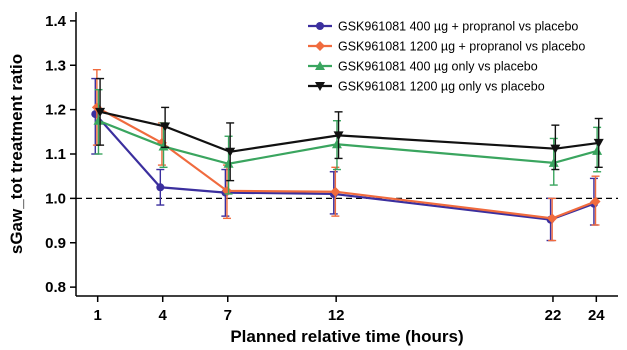 The width and height of the screenshot is (627, 350). What do you see at coordinates (16, 154) in the screenshot?
I see `y-axis-title: sGaw_tot treatment ratio` at bounding box center [16, 154].